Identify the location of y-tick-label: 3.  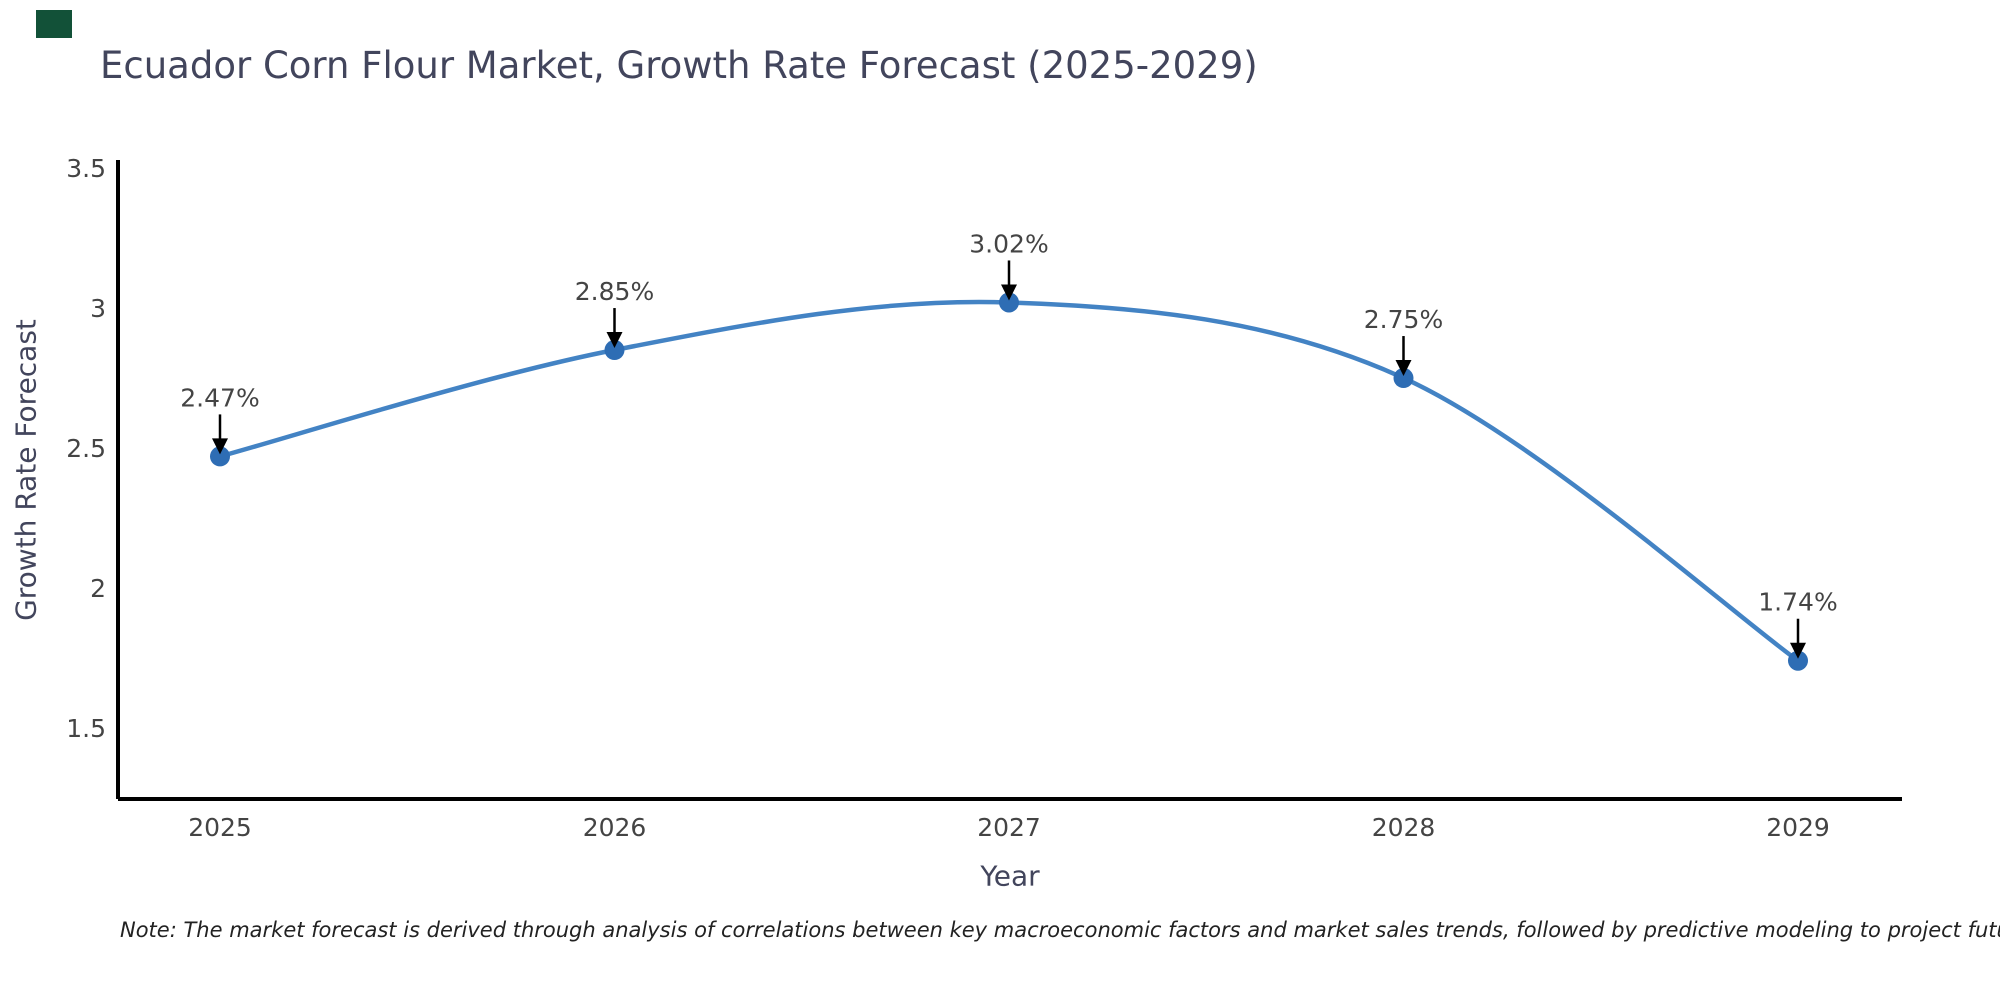
(98, 308).